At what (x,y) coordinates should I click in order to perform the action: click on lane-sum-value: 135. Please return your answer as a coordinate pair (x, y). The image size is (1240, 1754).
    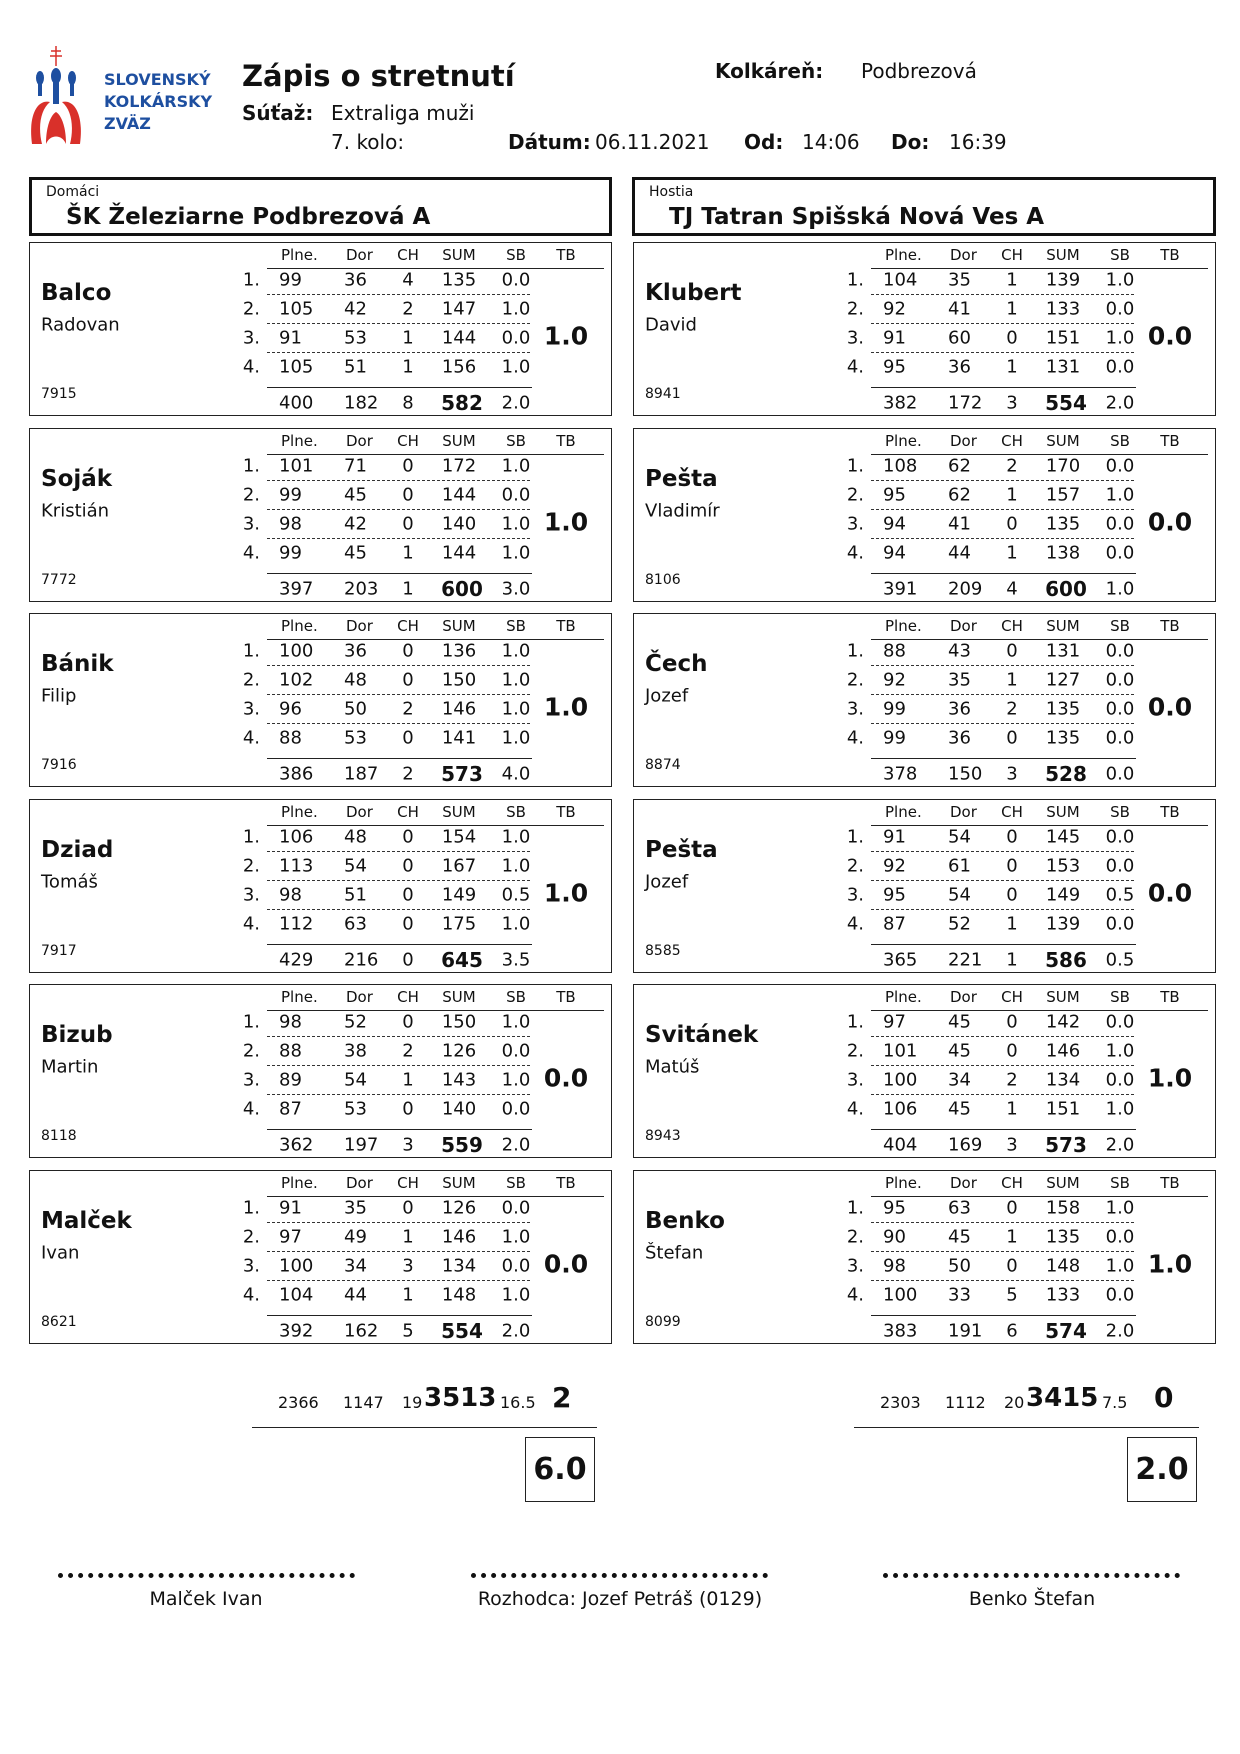
    Looking at the image, I should click on (1063, 738).